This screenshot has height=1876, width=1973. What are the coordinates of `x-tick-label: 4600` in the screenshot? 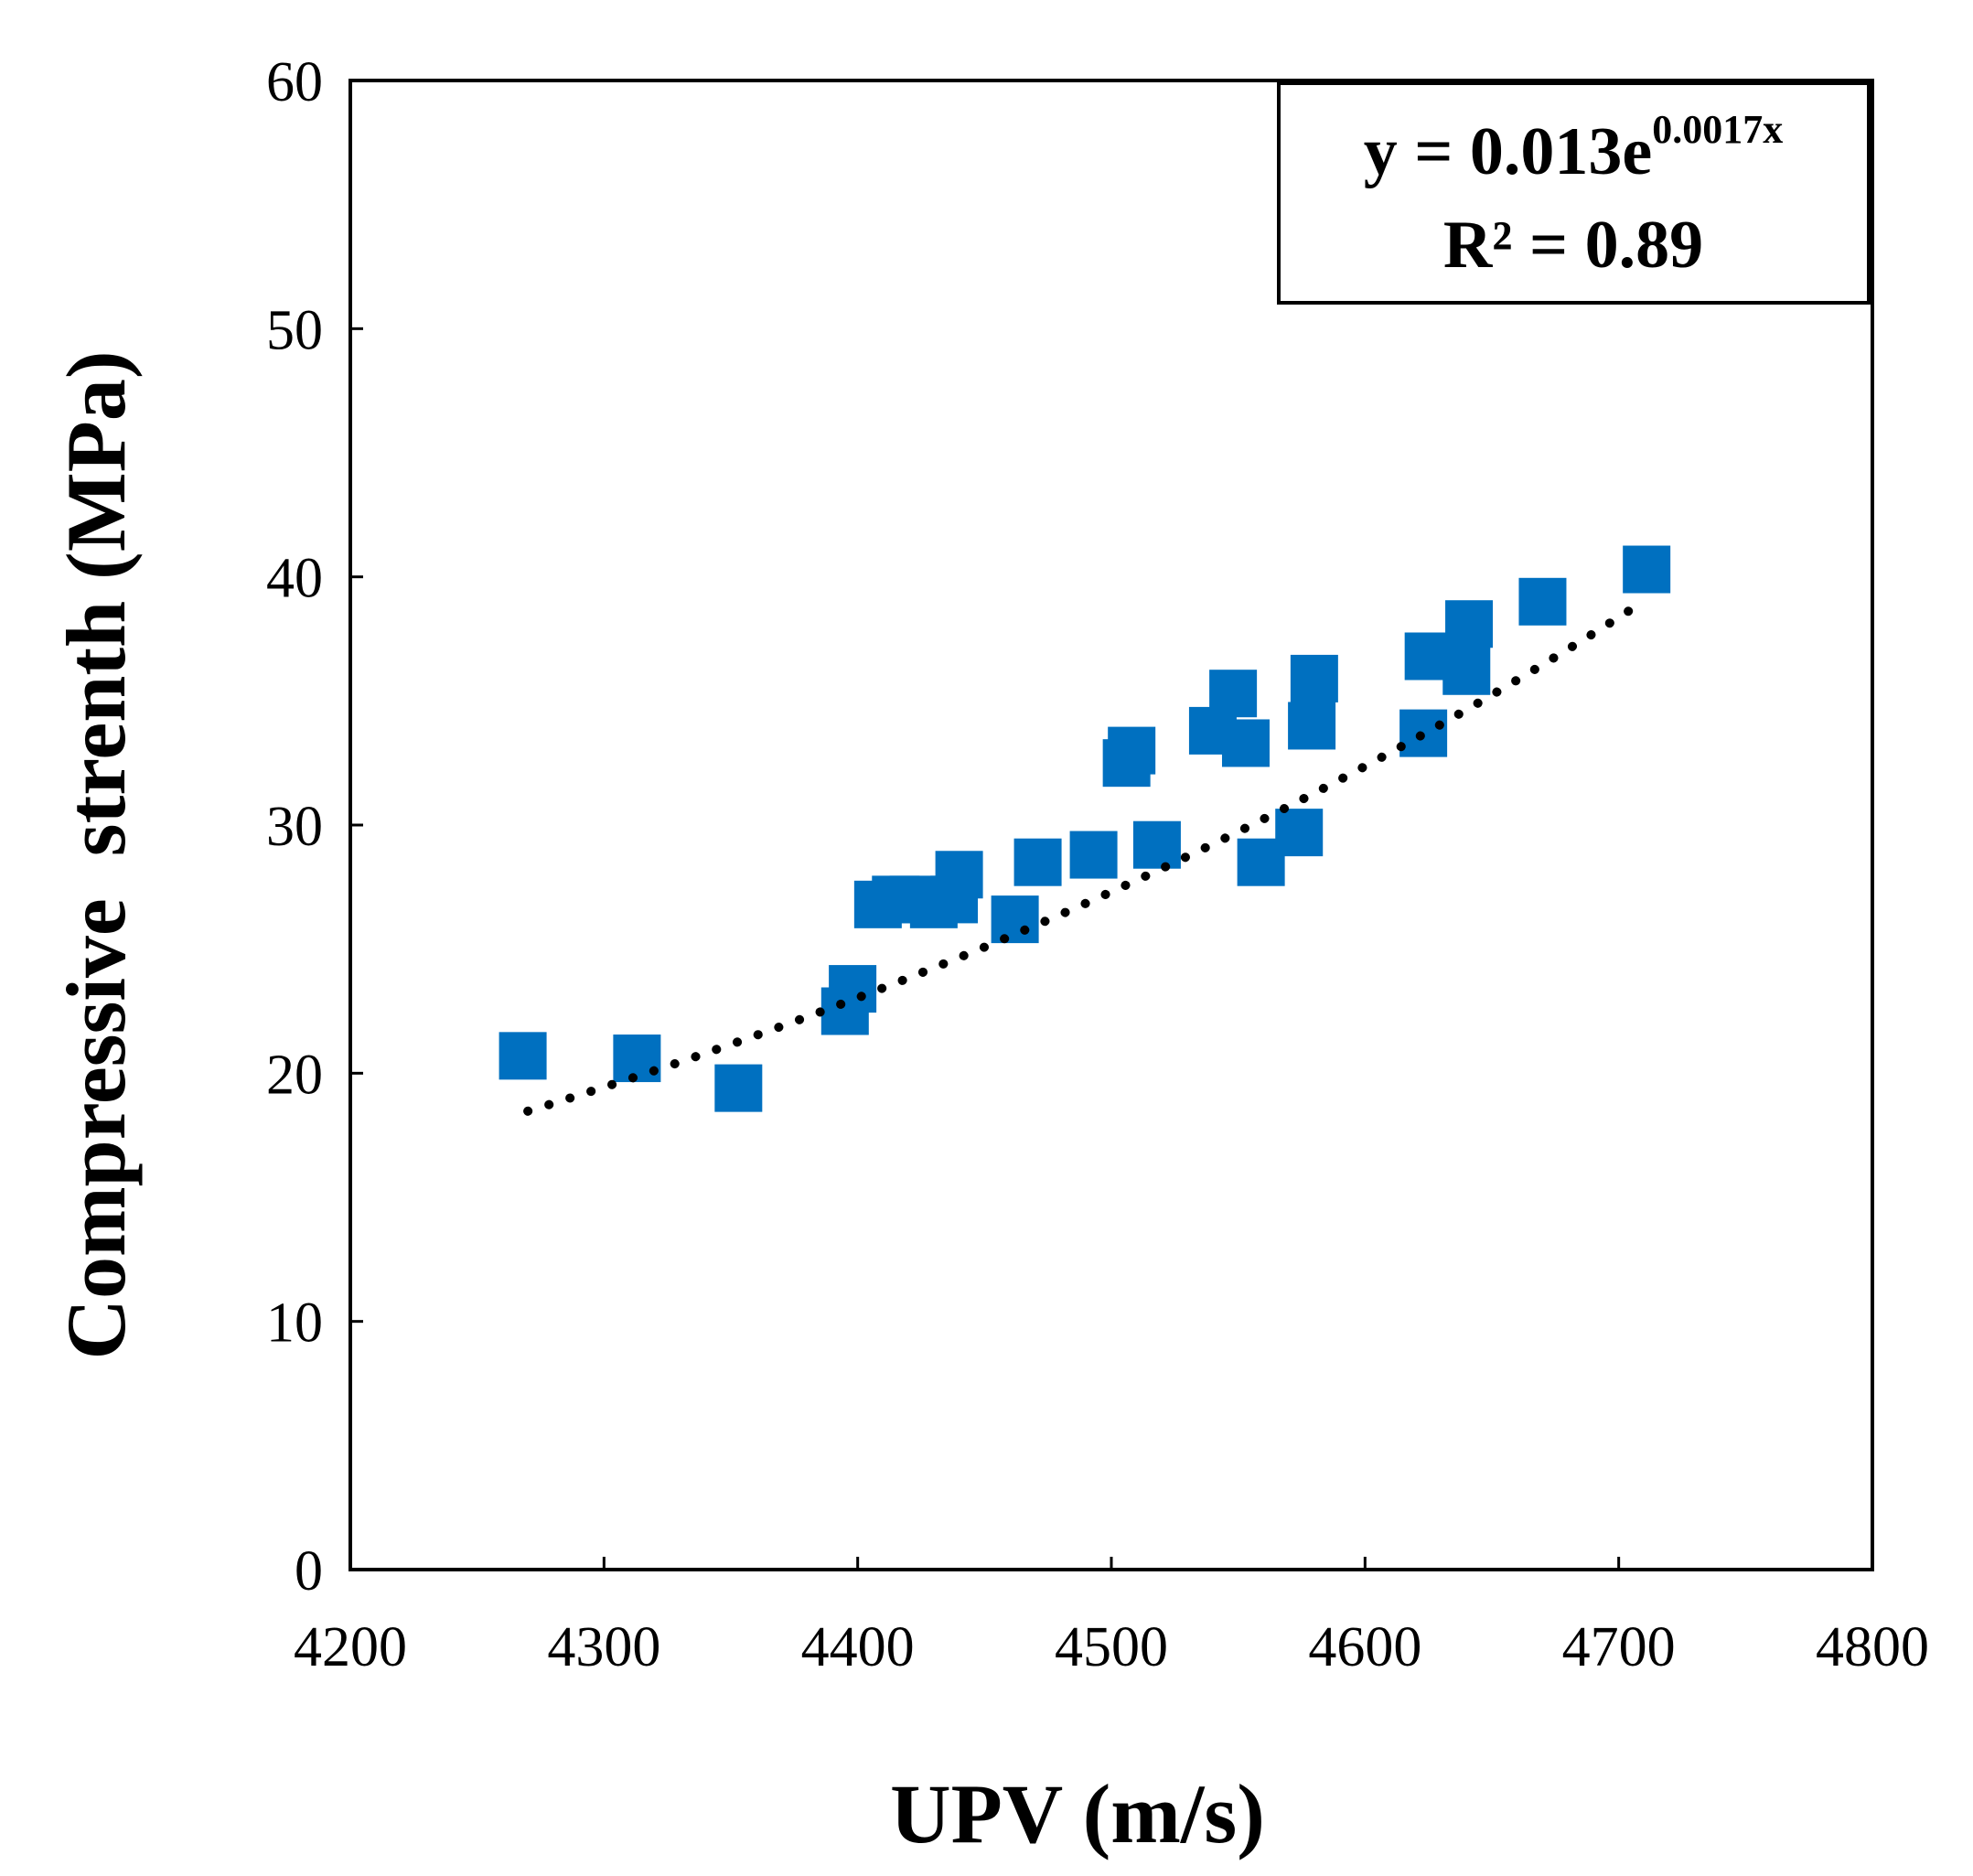 It's located at (1364, 1647).